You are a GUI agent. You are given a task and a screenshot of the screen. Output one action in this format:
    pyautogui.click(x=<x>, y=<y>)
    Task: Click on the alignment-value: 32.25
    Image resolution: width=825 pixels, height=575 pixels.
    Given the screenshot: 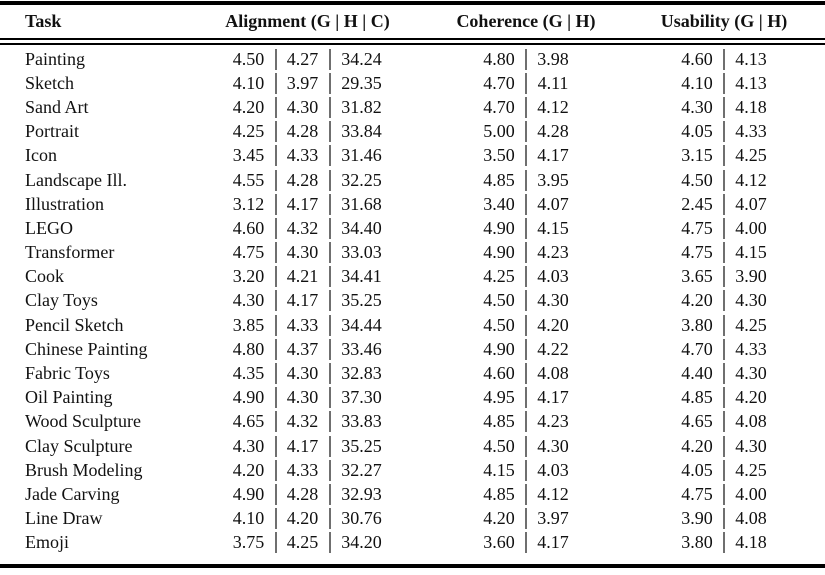 What is the action you would take?
    pyautogui.click(x=361, y=179)
    